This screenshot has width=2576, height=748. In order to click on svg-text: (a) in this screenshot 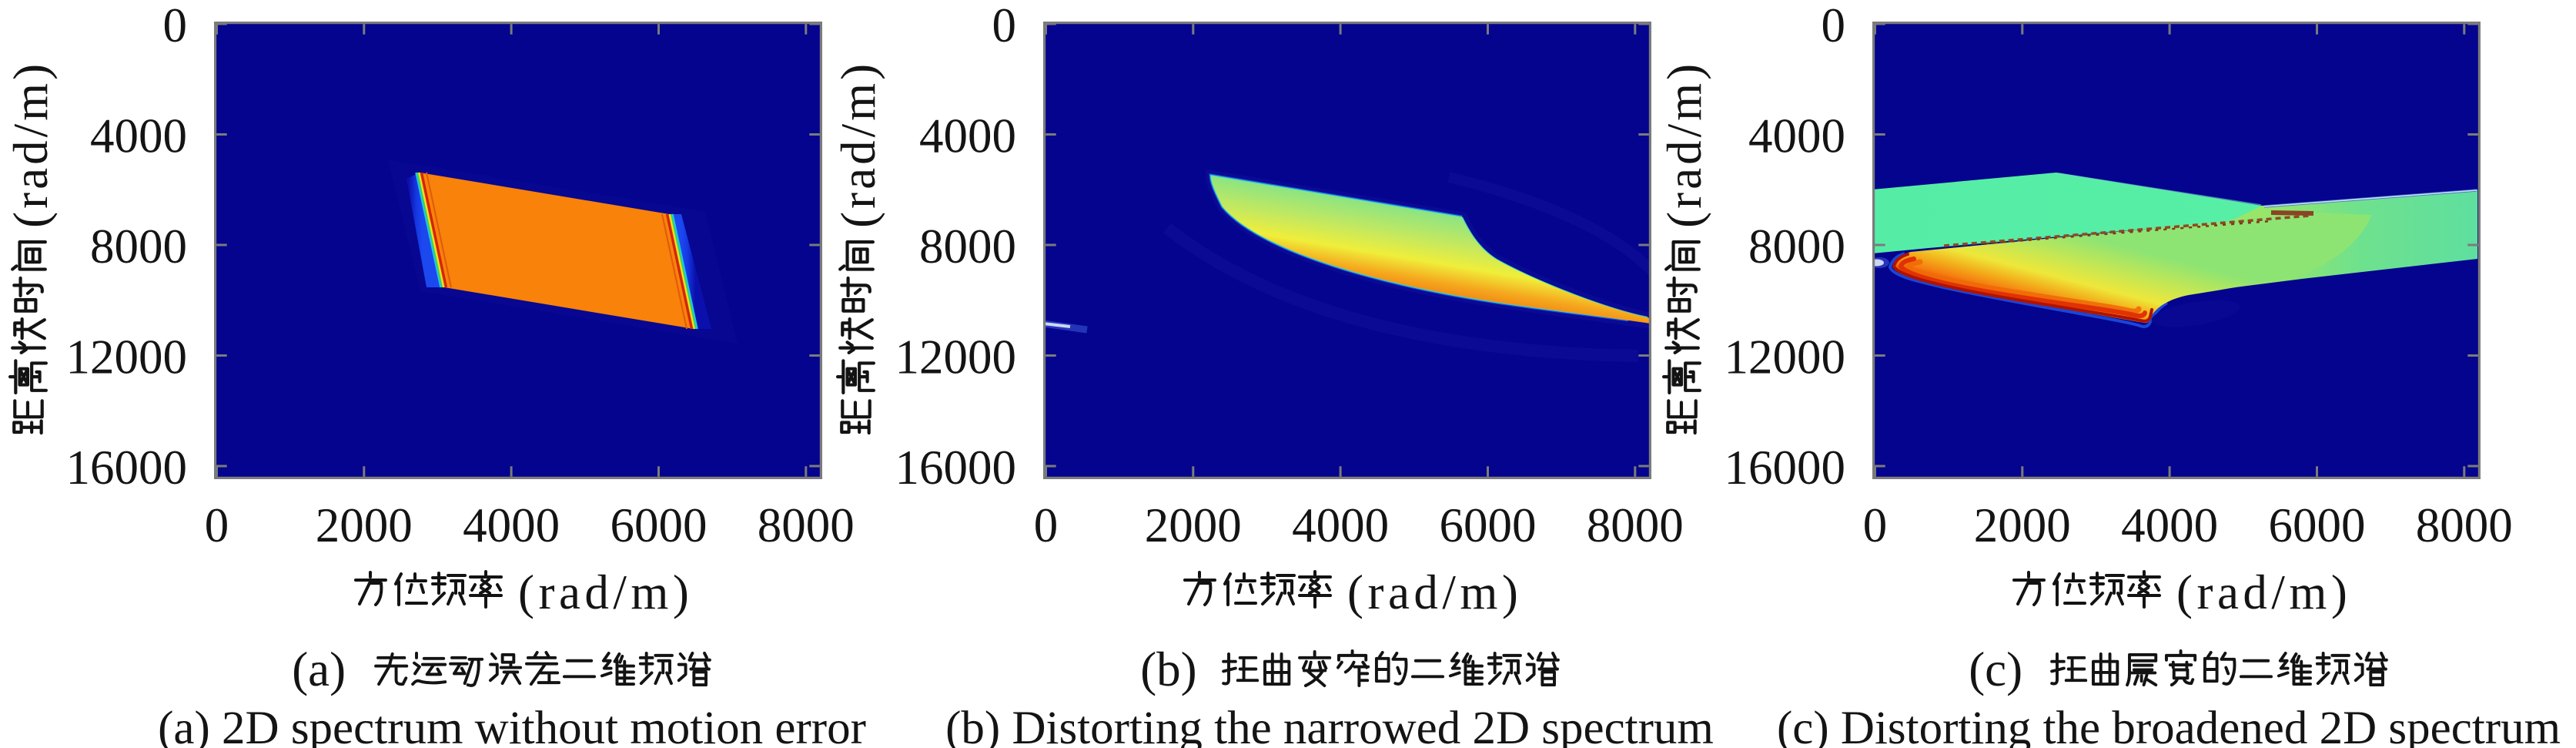, I will do `click(319, 669)`.